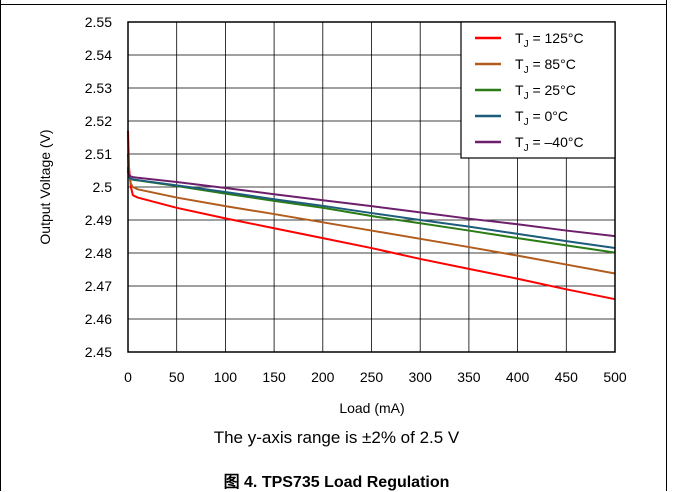 The image size is (673, 492). Describe the element at coordinates (98, 319) in the screenshot. I see `y-tick-label: 2.46` at that location.